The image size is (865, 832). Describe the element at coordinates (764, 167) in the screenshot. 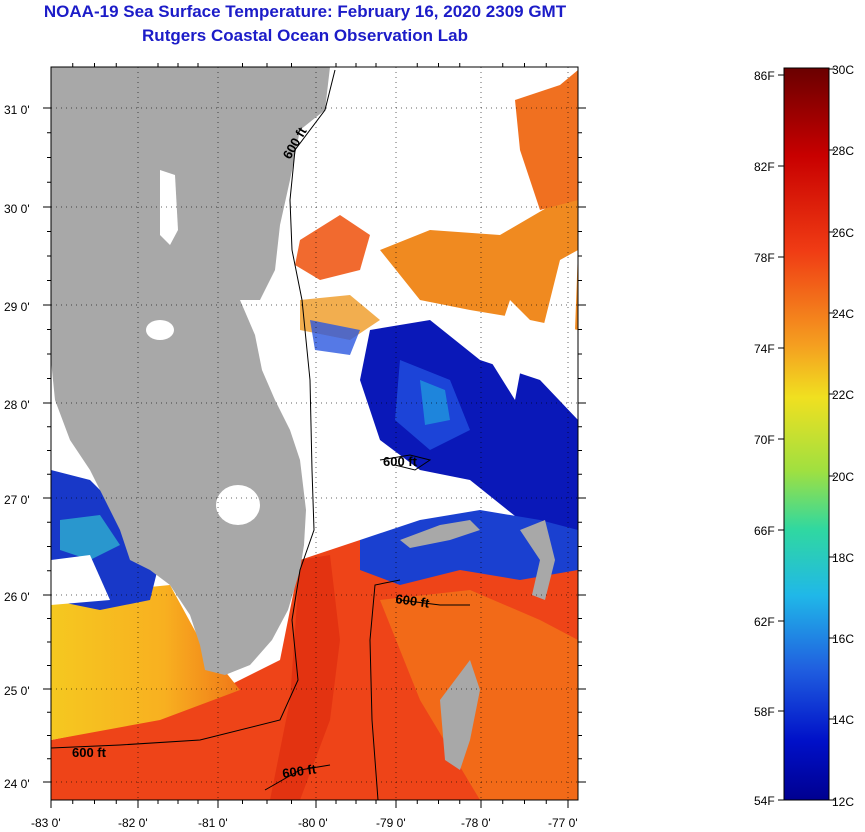

I see `cb-f-82: 82F` at that location.